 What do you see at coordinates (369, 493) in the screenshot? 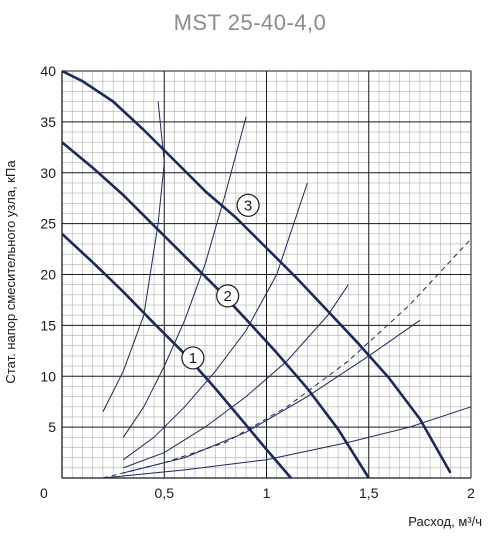
I see `x-tick-label: 1,5` at bounding box center [369, 493].